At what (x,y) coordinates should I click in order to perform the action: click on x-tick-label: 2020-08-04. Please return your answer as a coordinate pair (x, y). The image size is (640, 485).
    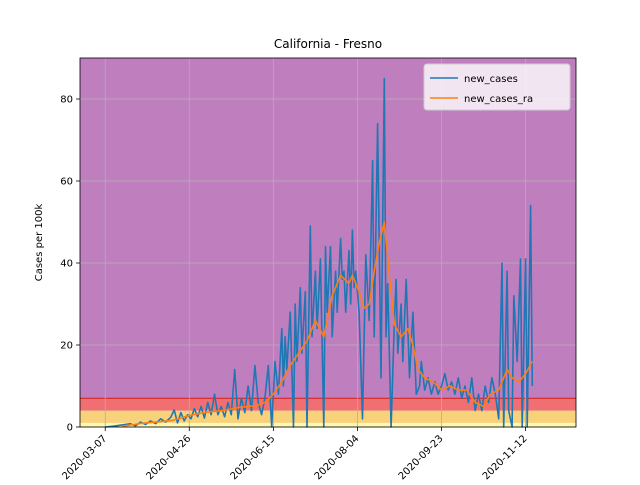
    Looking at the image, I should click on (337, 456).